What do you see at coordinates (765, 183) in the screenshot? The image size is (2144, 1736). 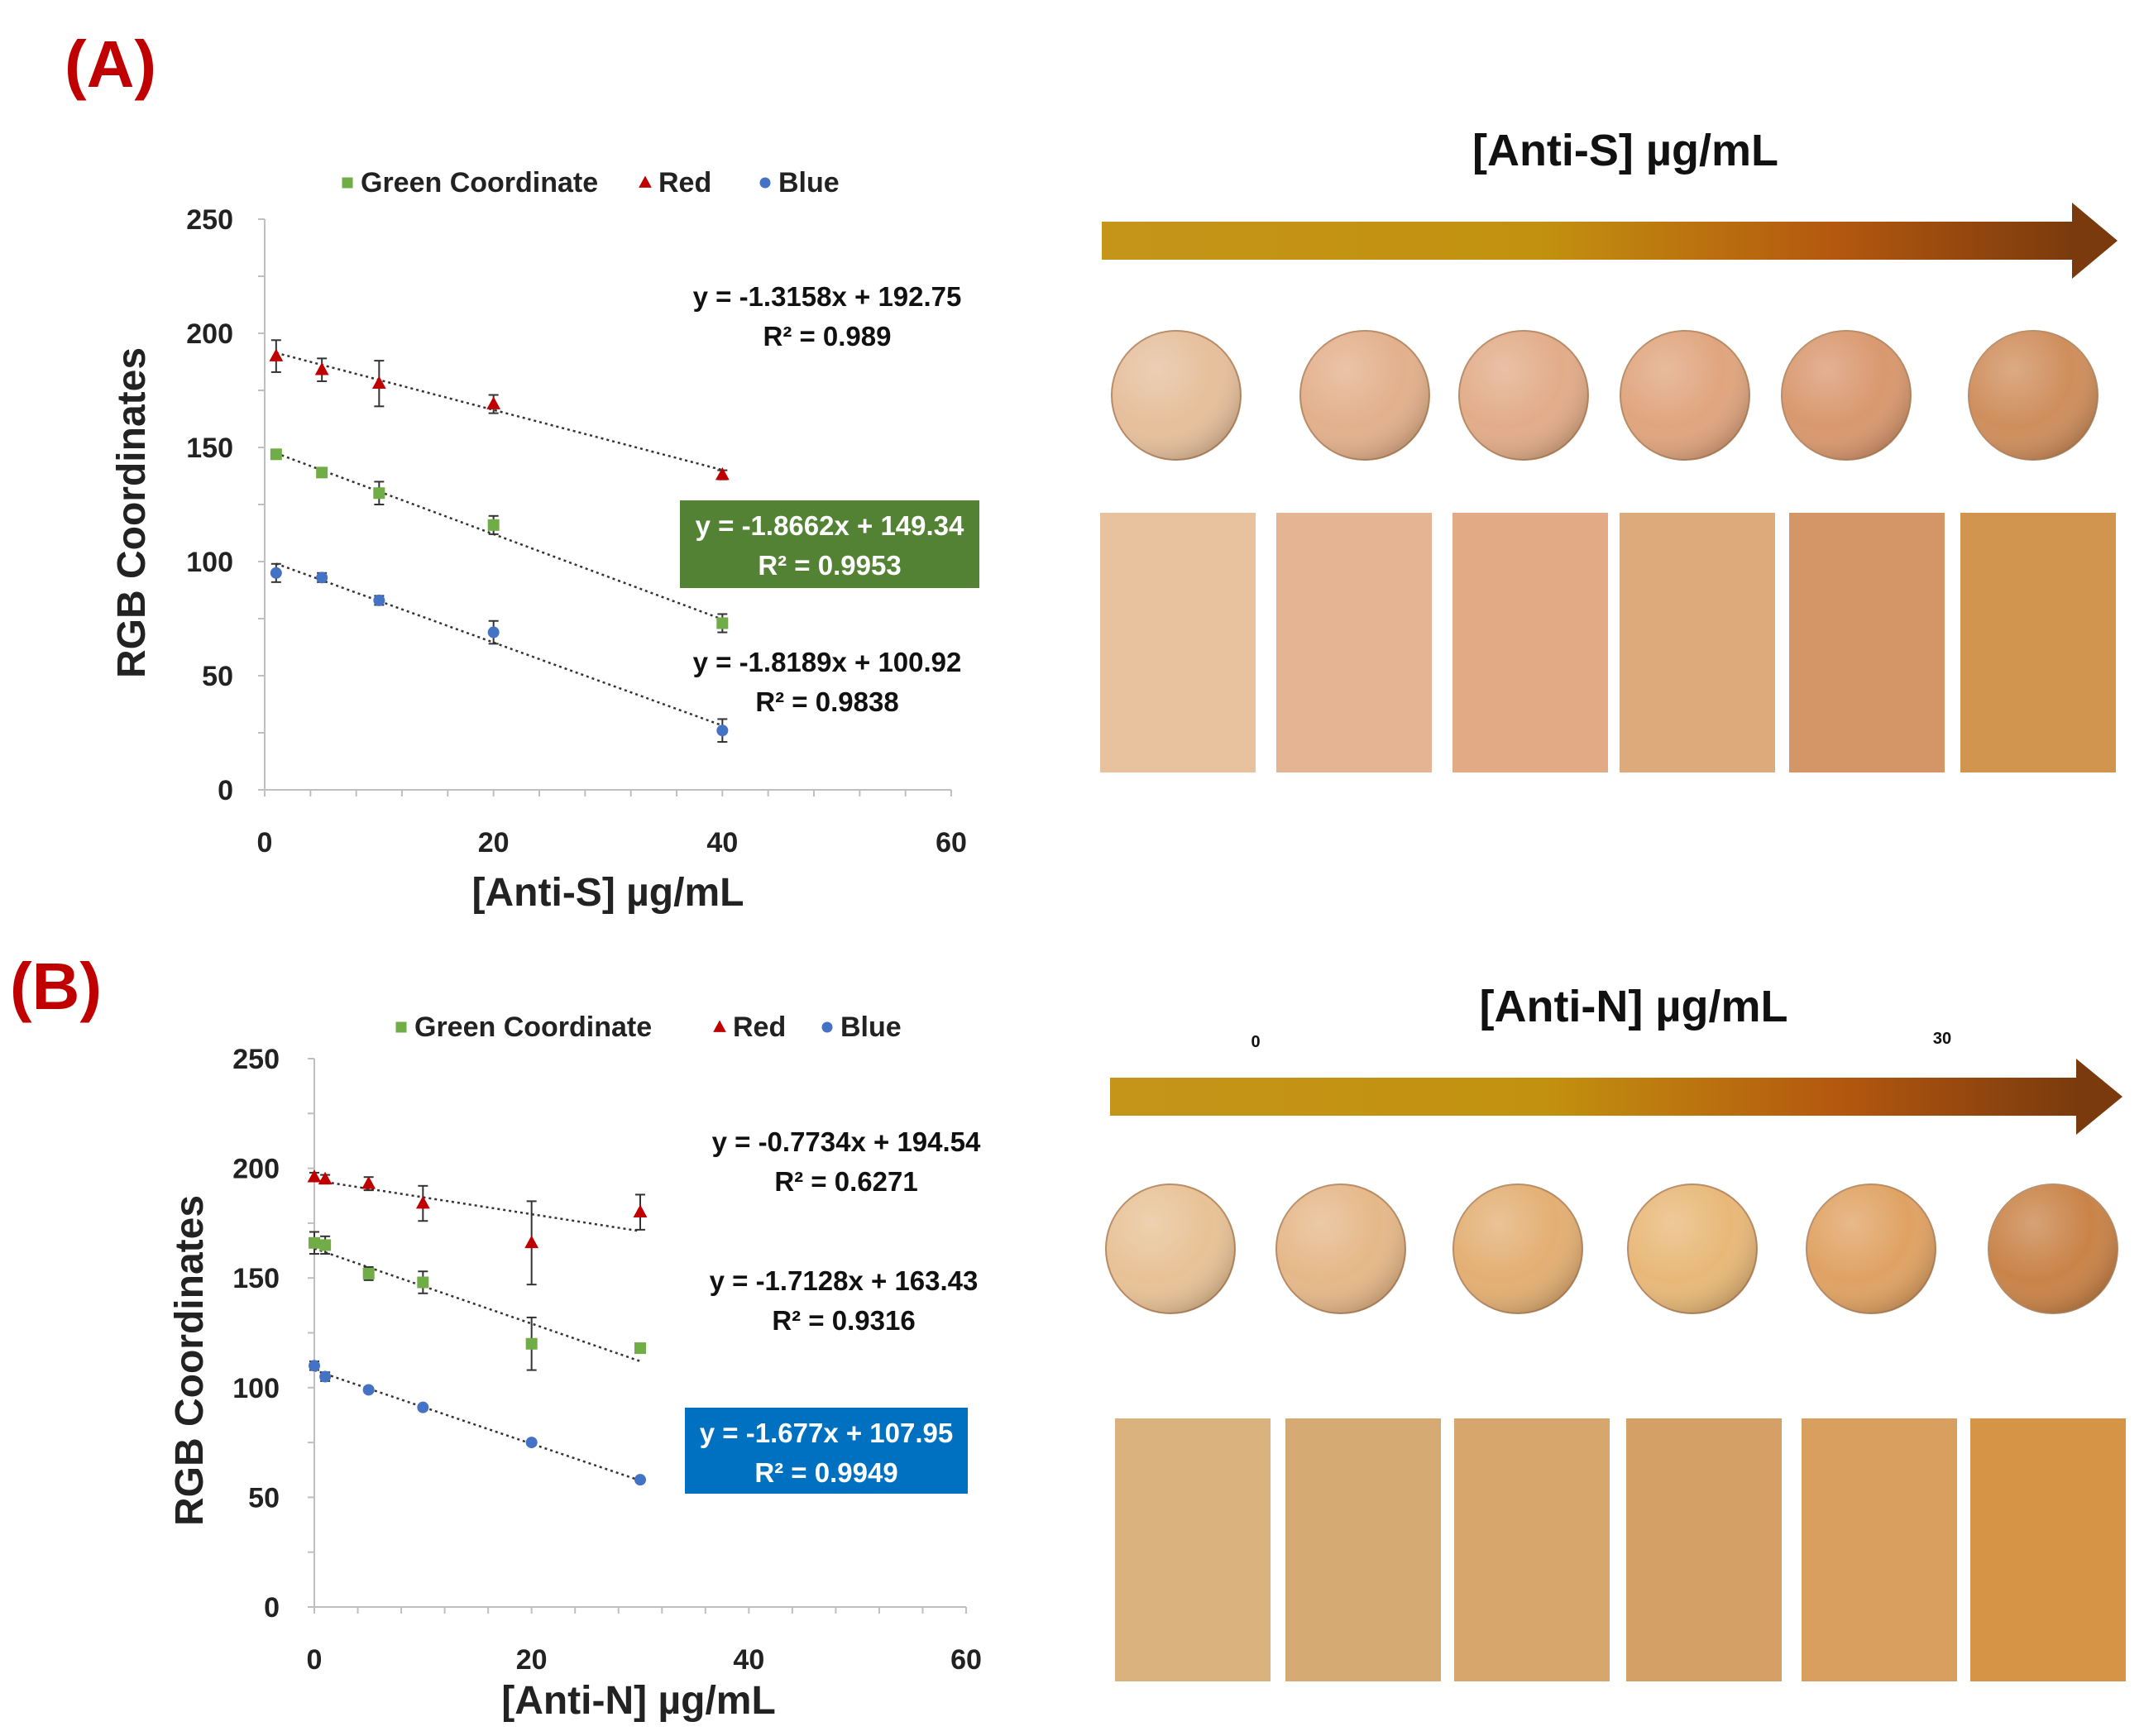 I see `legend-marker-circle-a` at bounding box center [765, 183].